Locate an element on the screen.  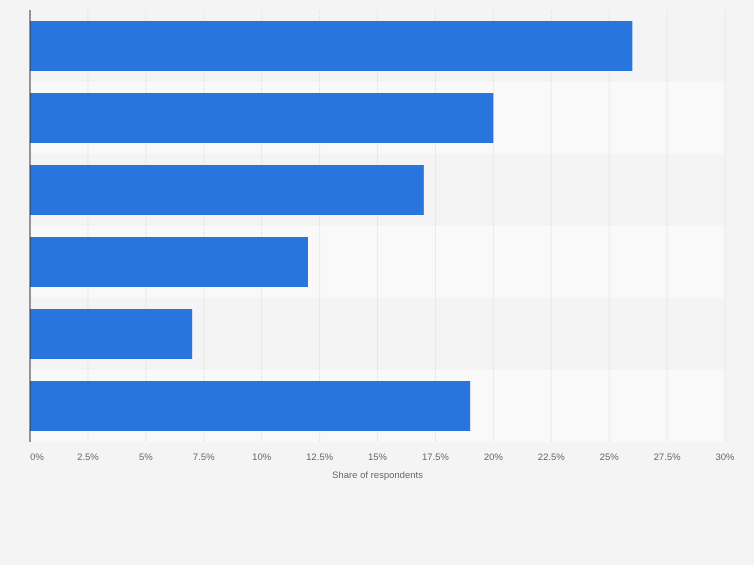
x-tick-label: 10% is located at coordinates (262, 457).